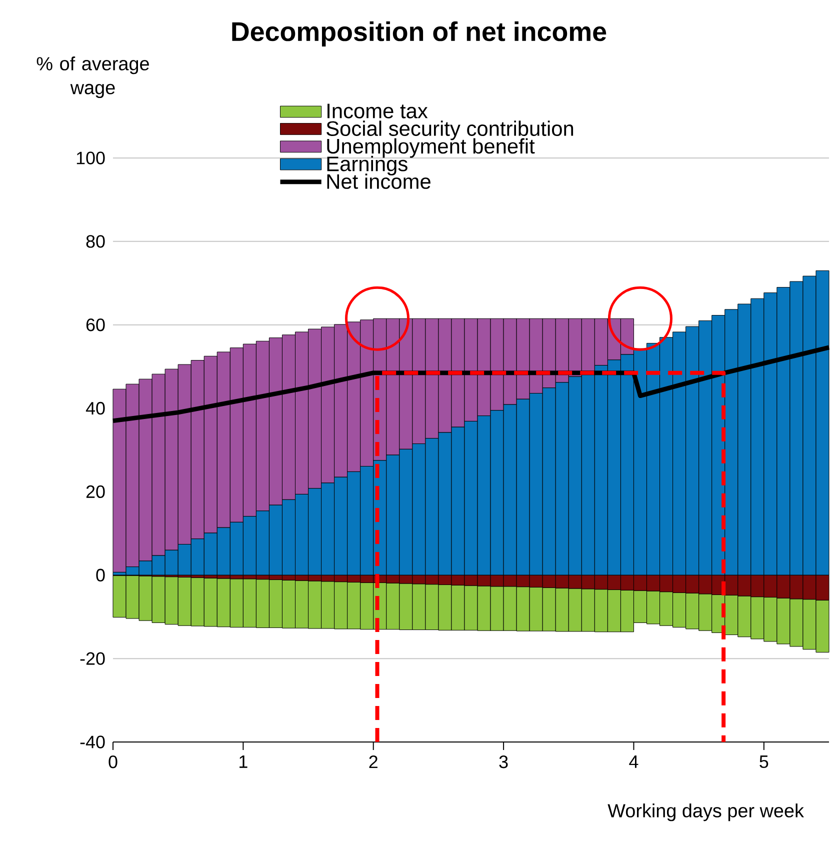  Describe the element at coordinates (764, 762) in the screenshot. I see `x-tick-label: 5` at that location.